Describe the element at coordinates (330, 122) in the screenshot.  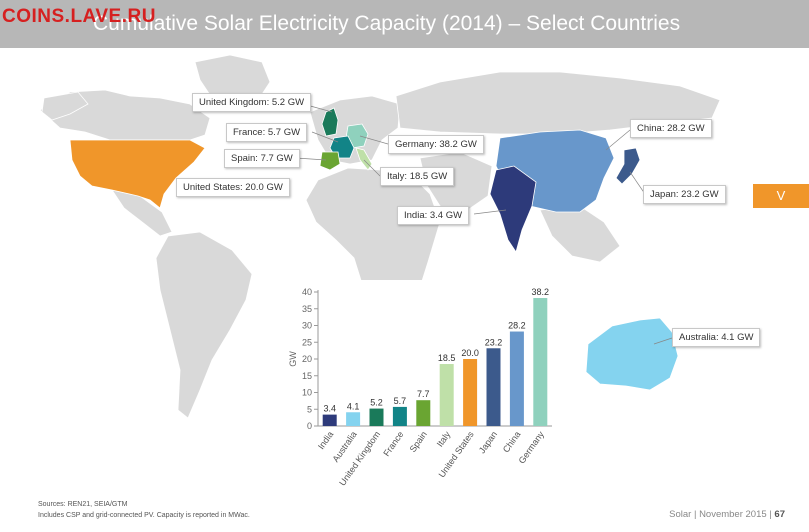
I see `map-united-kingdom` at that location.